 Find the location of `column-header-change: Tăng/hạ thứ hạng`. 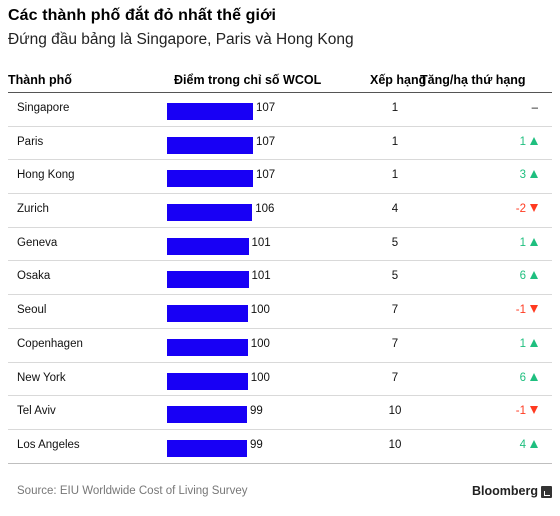

column-header-change: Tăng/hạ thứ hạng is located at coordinates (473, 80).